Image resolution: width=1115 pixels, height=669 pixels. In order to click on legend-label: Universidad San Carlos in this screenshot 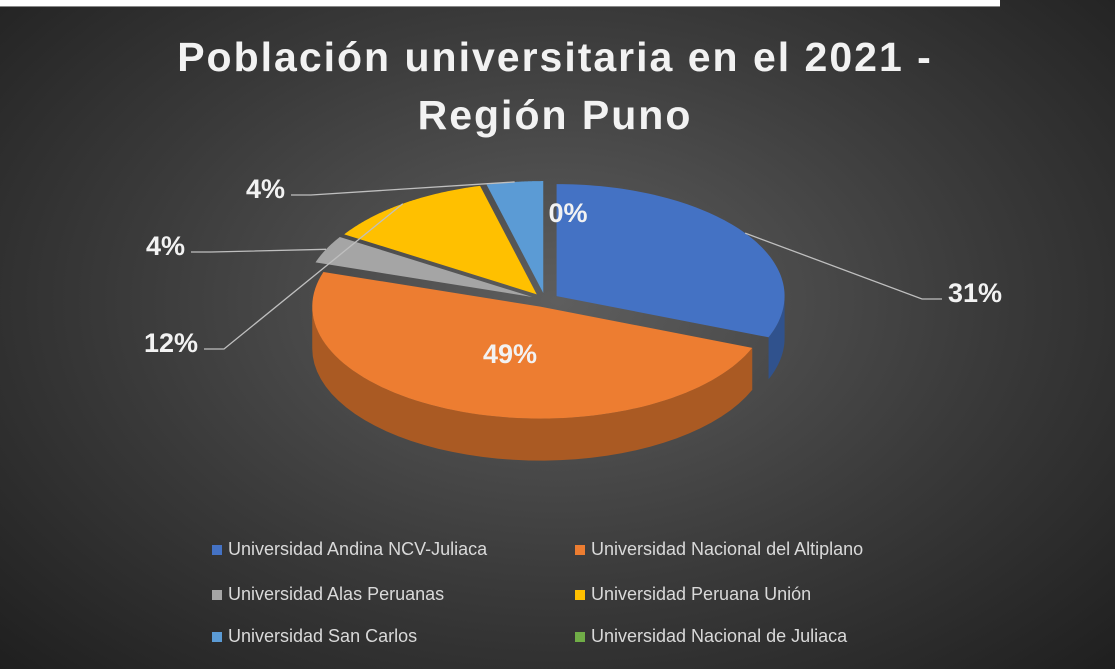, I will do `click(322, 636)`.